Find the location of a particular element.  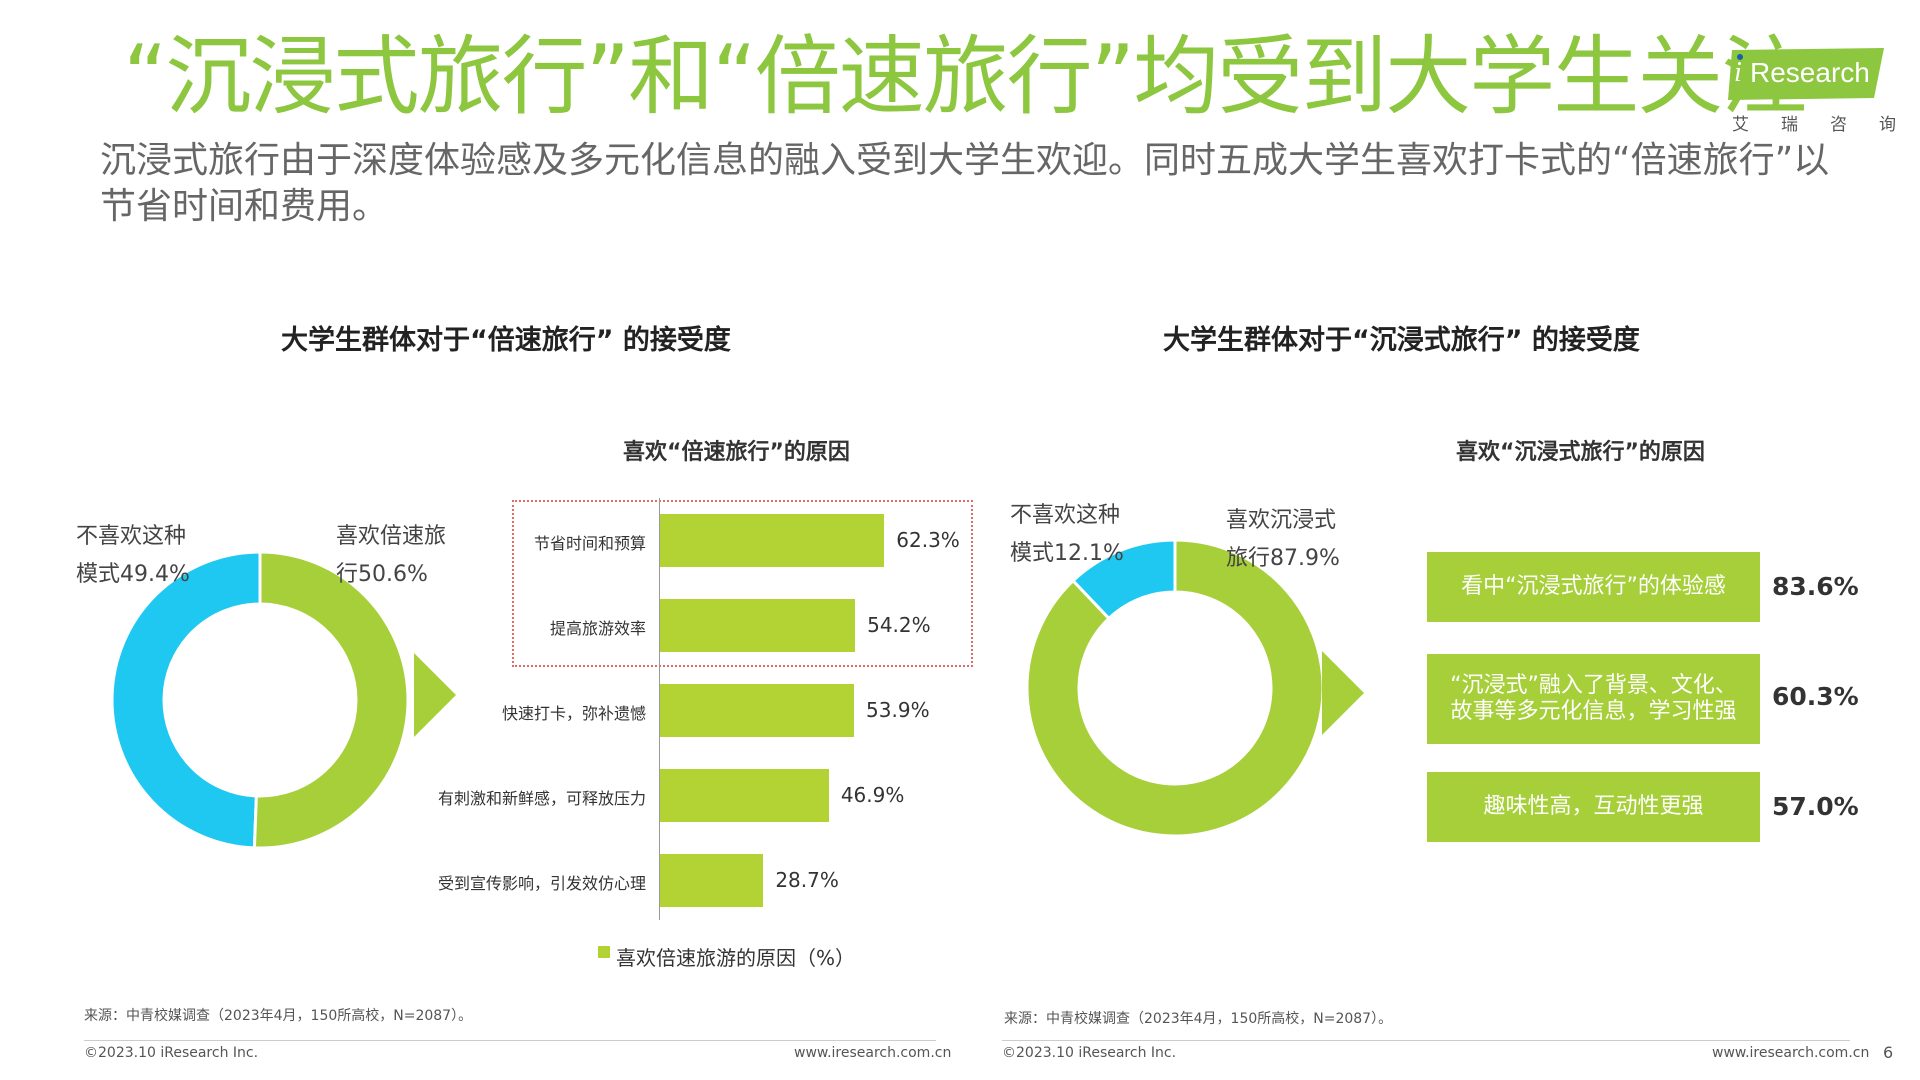

right-footer-line is located at coordinates (1426, 1040).